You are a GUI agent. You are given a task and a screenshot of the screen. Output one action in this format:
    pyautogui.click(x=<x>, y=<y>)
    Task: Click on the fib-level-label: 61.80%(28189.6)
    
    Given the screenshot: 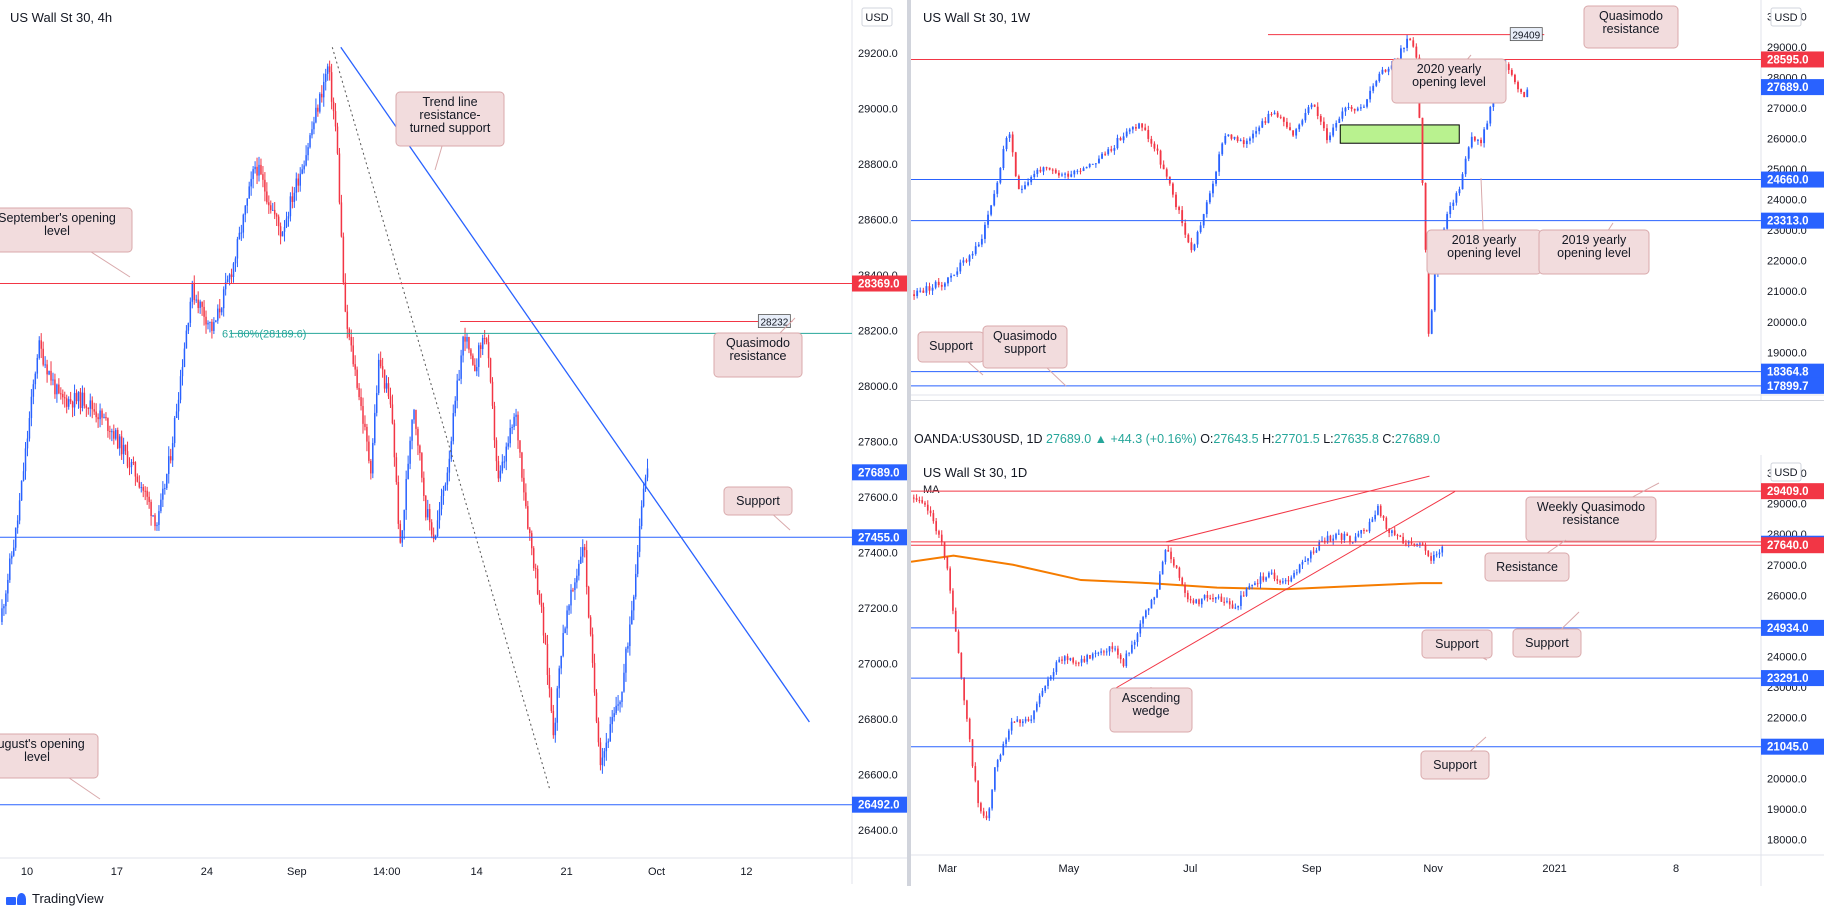 What is the action you would take?
    pyautogui.click(x=264, y=334)
    